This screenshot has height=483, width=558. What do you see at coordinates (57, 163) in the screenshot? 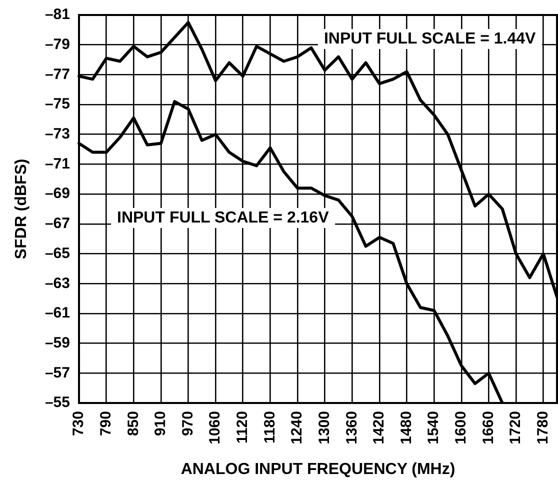
I see `y-tick-label: –71` at bounding box center [57, 163].